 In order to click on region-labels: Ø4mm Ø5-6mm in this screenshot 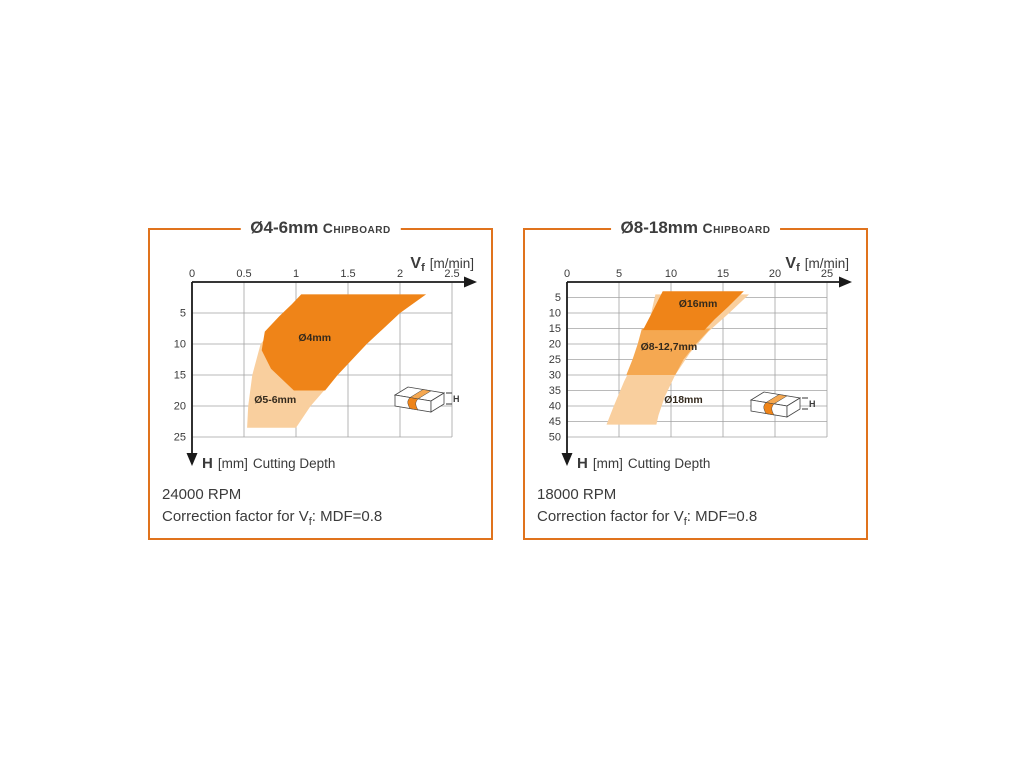, I will do `click(292, 369)`.